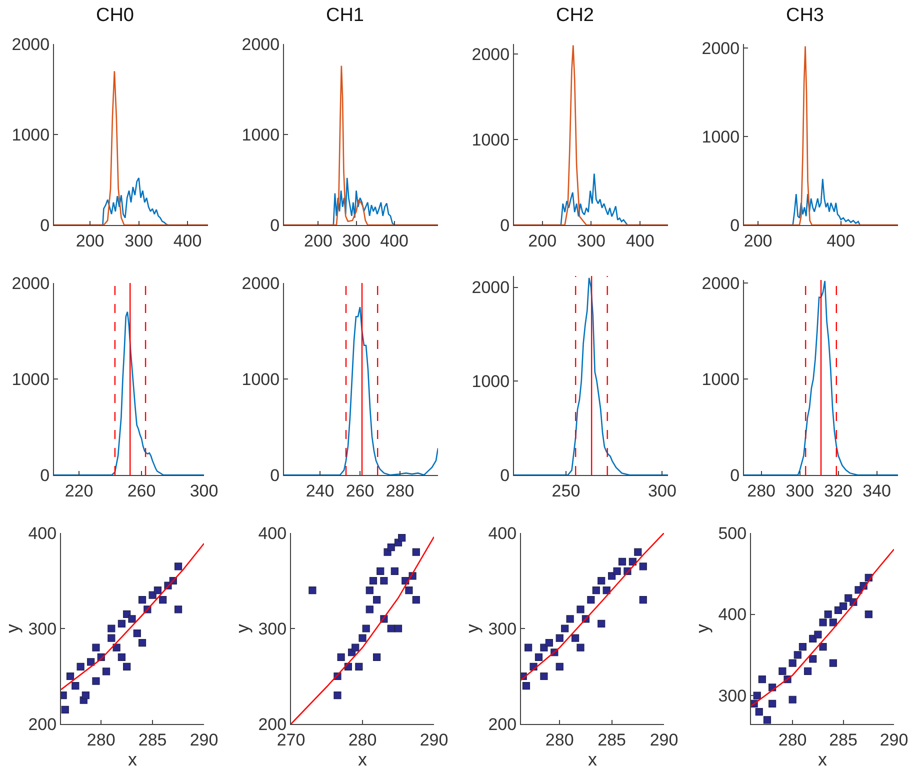 The width and height of the screenshot is (923, 778). I want to click on x-tick-label: 240, so click(320, 490).